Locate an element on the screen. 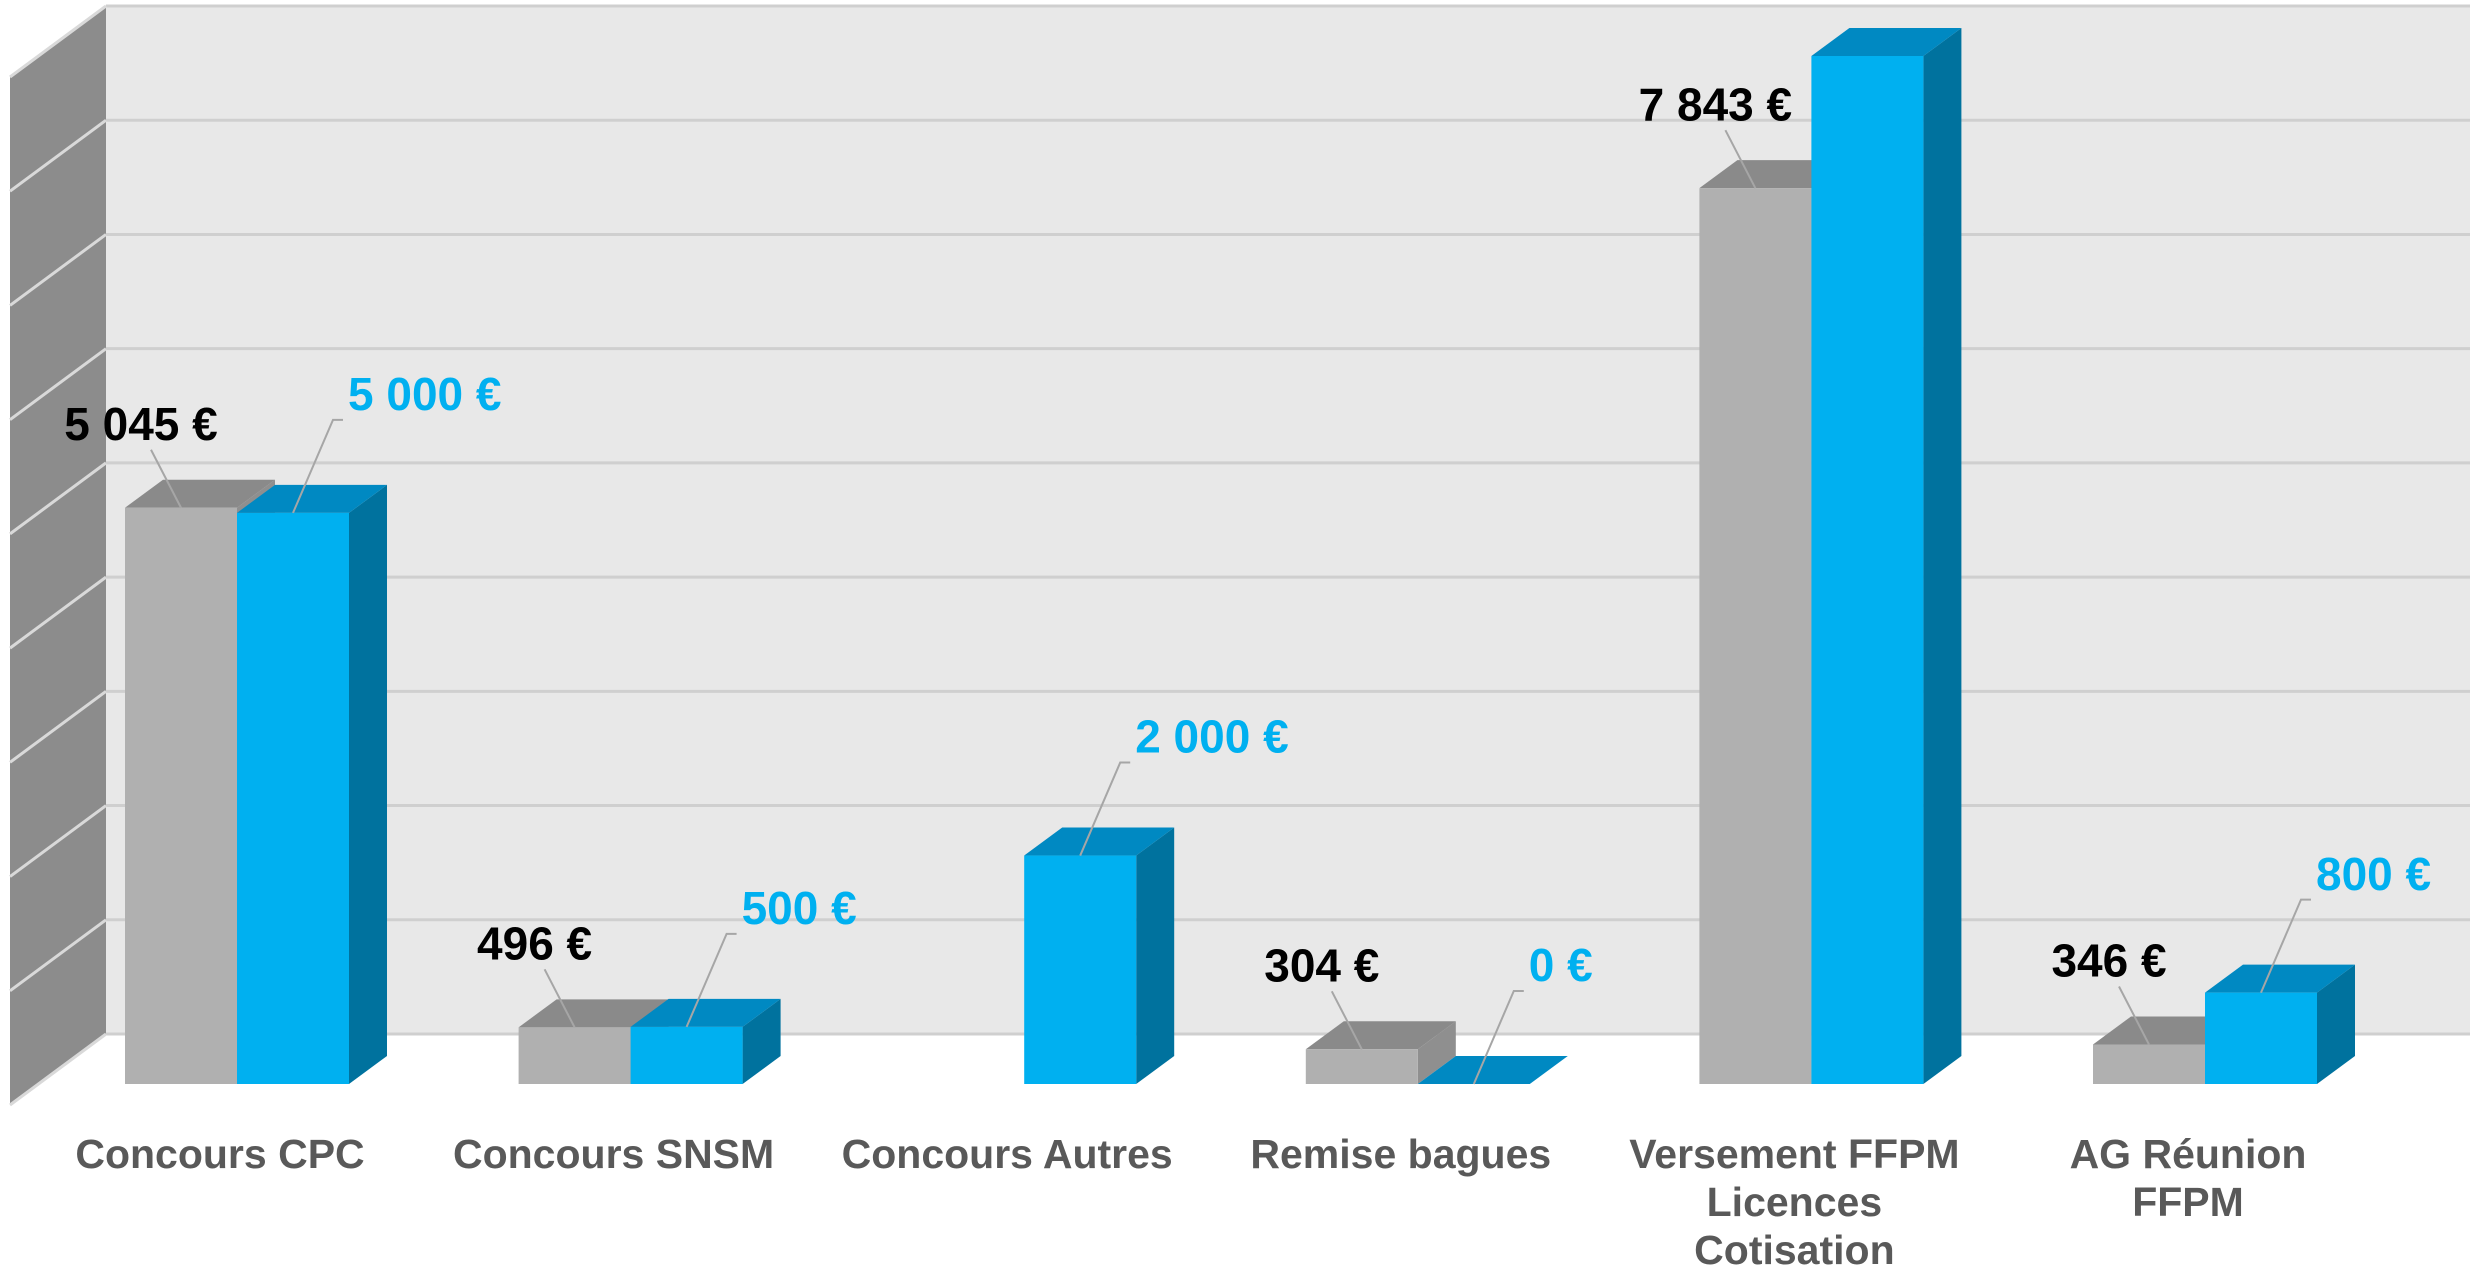 The height and width of the screenshot is (1274, 2476). data-label: 500 € is located at coordinates (799, 908).